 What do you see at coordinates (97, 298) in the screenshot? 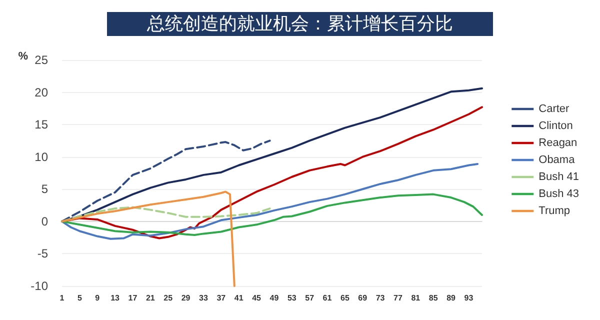
I see `x-tick-label: 9` at bounding box center [97, 298].